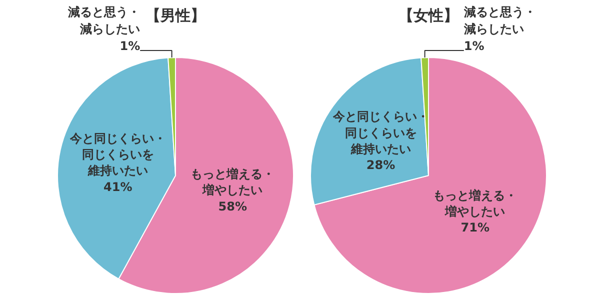  What do you see at coordinates (118, 187) in the screenshot?
I see `data-label: 41%` at bounding box center [118, 187].